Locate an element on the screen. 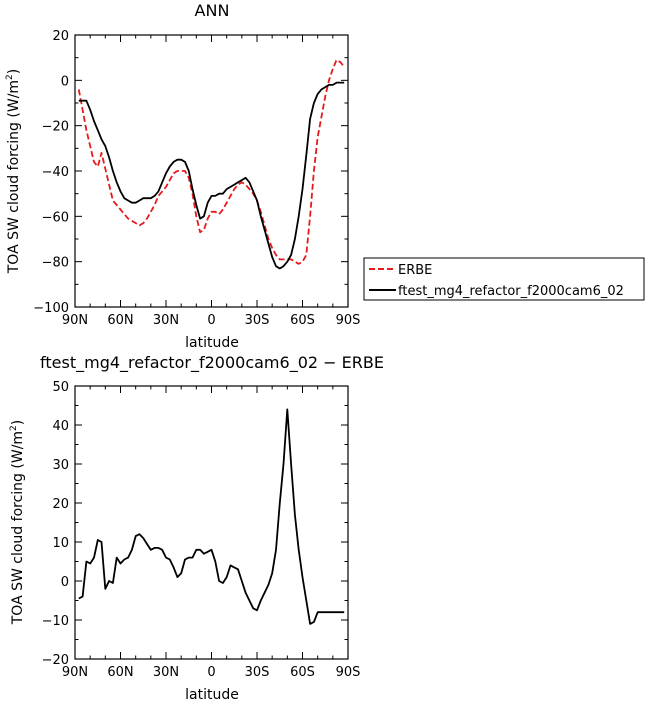 The image size is (649, 707). bottom-xtick-label: 60S is located at coordinates (302, 672).